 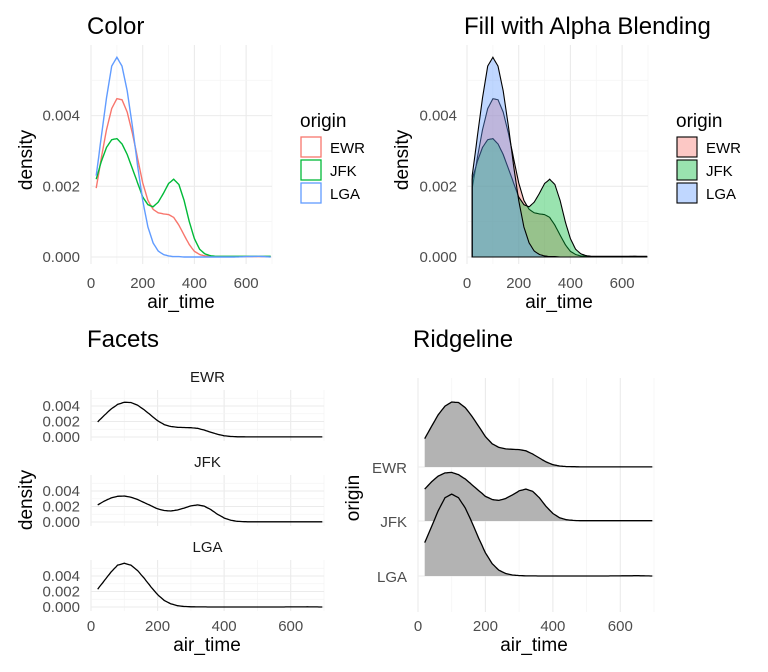 I want to click on color-title: Color, so click(x=115, y=26).